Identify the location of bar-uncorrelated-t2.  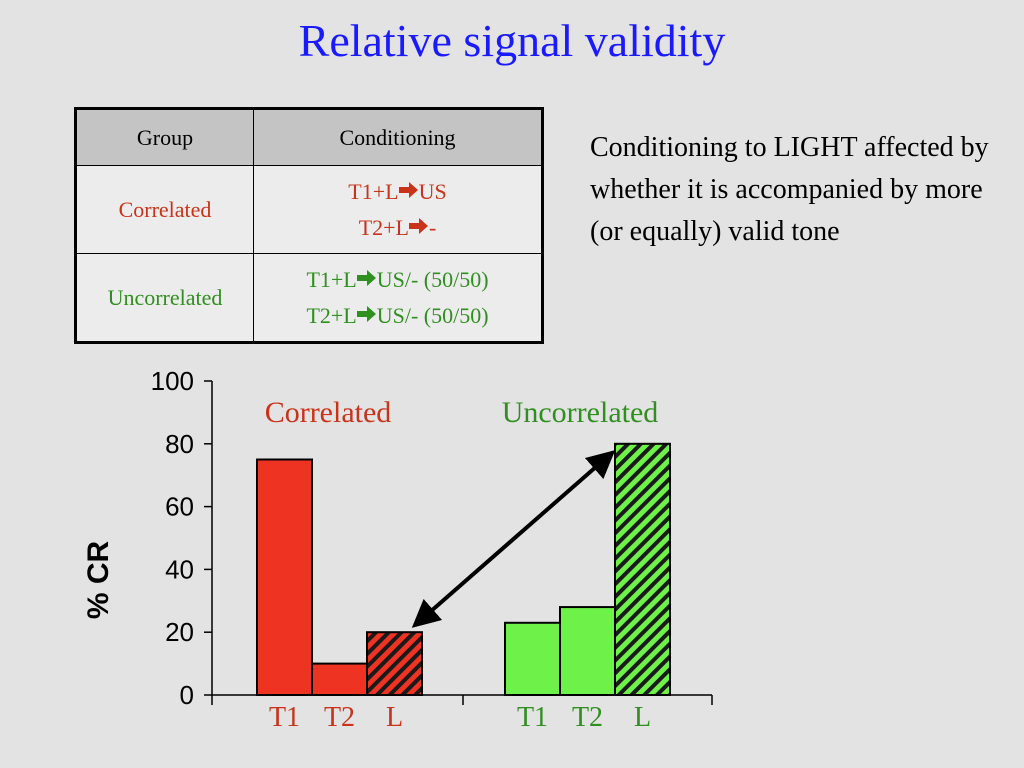
(587, 651).